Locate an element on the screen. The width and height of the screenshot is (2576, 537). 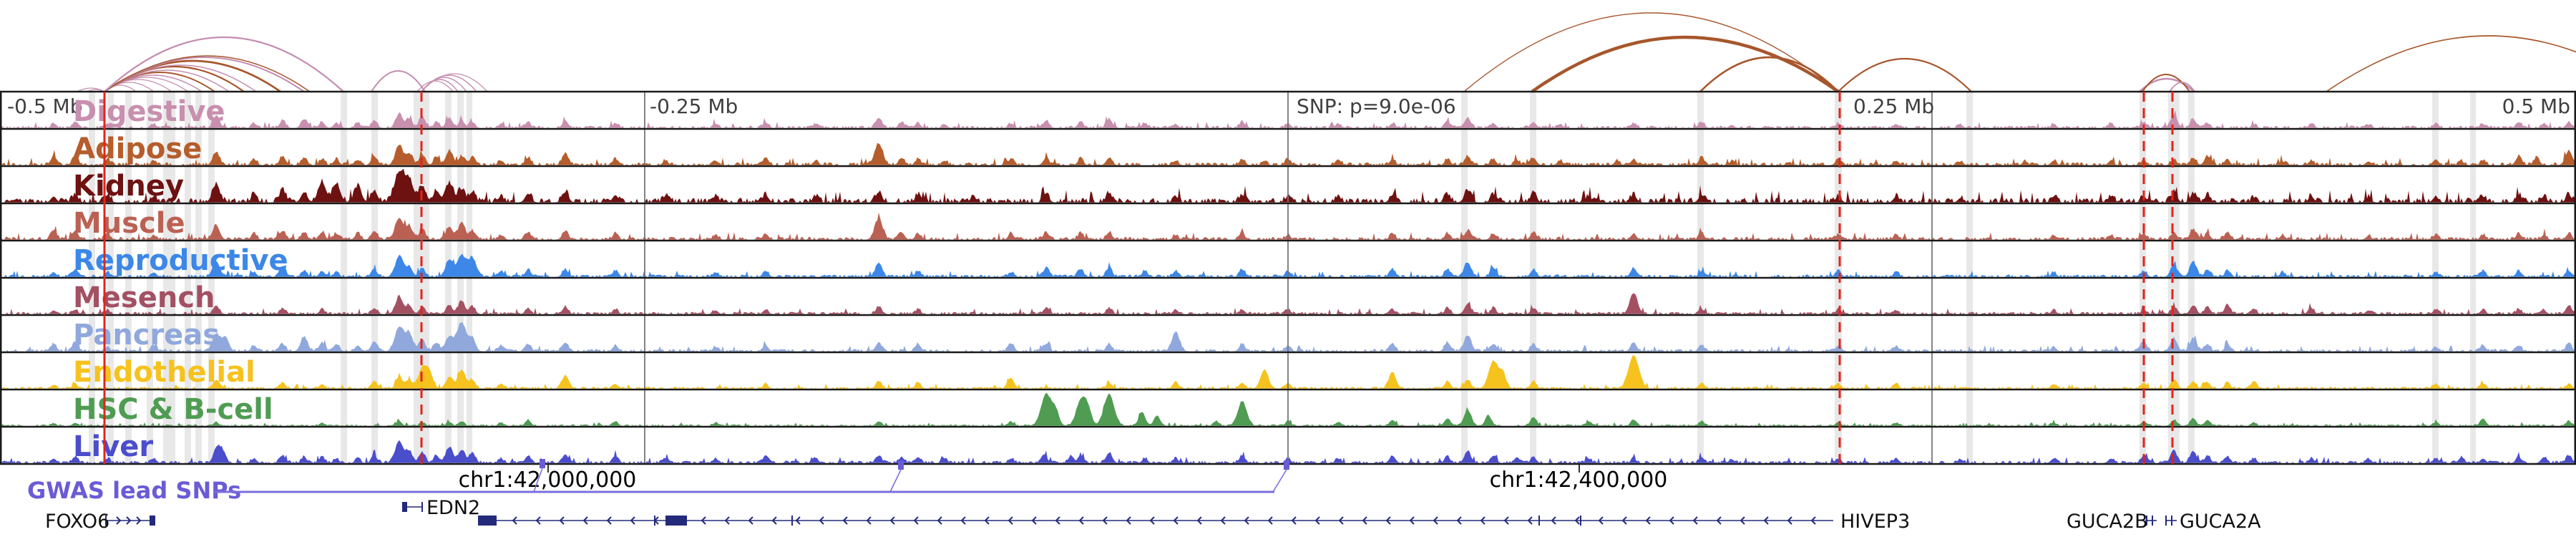
track-signal-reproductive is located at coordinates (1288, 265).